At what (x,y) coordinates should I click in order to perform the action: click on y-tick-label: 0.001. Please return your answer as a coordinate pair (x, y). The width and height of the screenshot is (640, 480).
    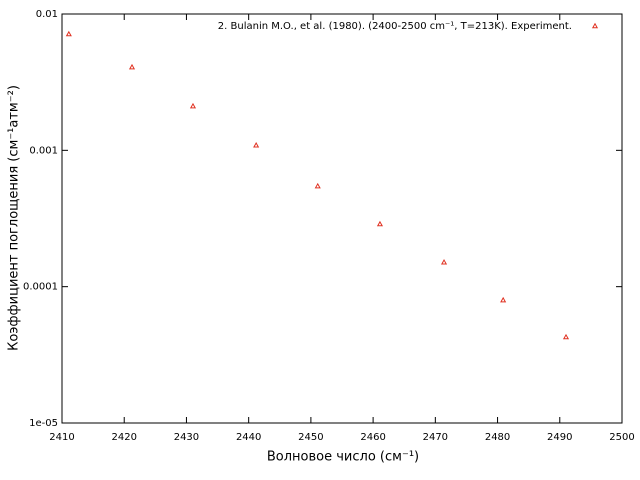
    Looking at the image, I should click on (43, 150).